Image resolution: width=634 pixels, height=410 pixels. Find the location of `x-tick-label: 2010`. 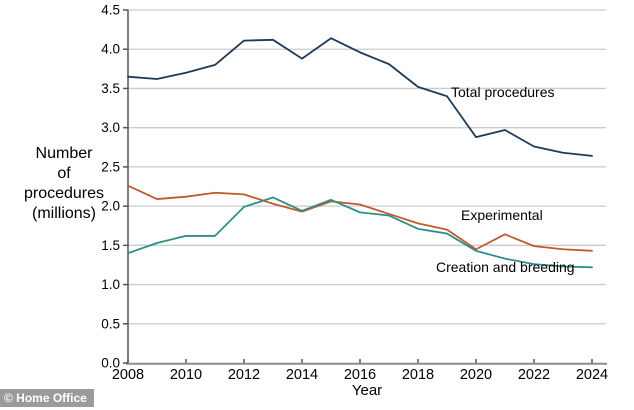

x-tick-label: 2010 is located at coordinates (186, 375).